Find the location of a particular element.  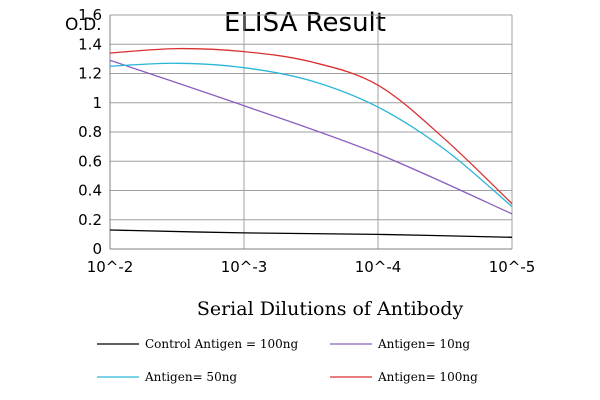

legend-label-2: Antigen= 10ng is located at coordinates (423, 344).